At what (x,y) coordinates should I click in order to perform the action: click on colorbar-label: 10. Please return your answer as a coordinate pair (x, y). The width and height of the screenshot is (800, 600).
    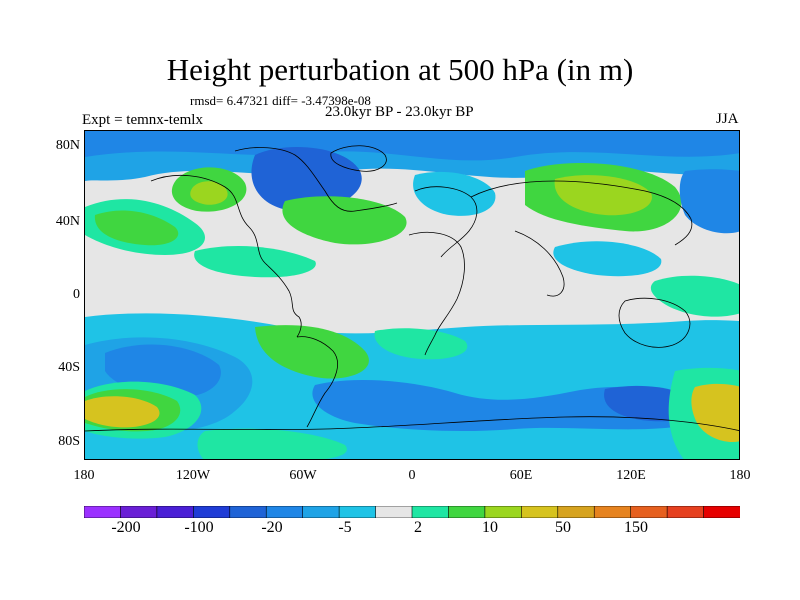
    Looking at the image, I should click on (490, 527).